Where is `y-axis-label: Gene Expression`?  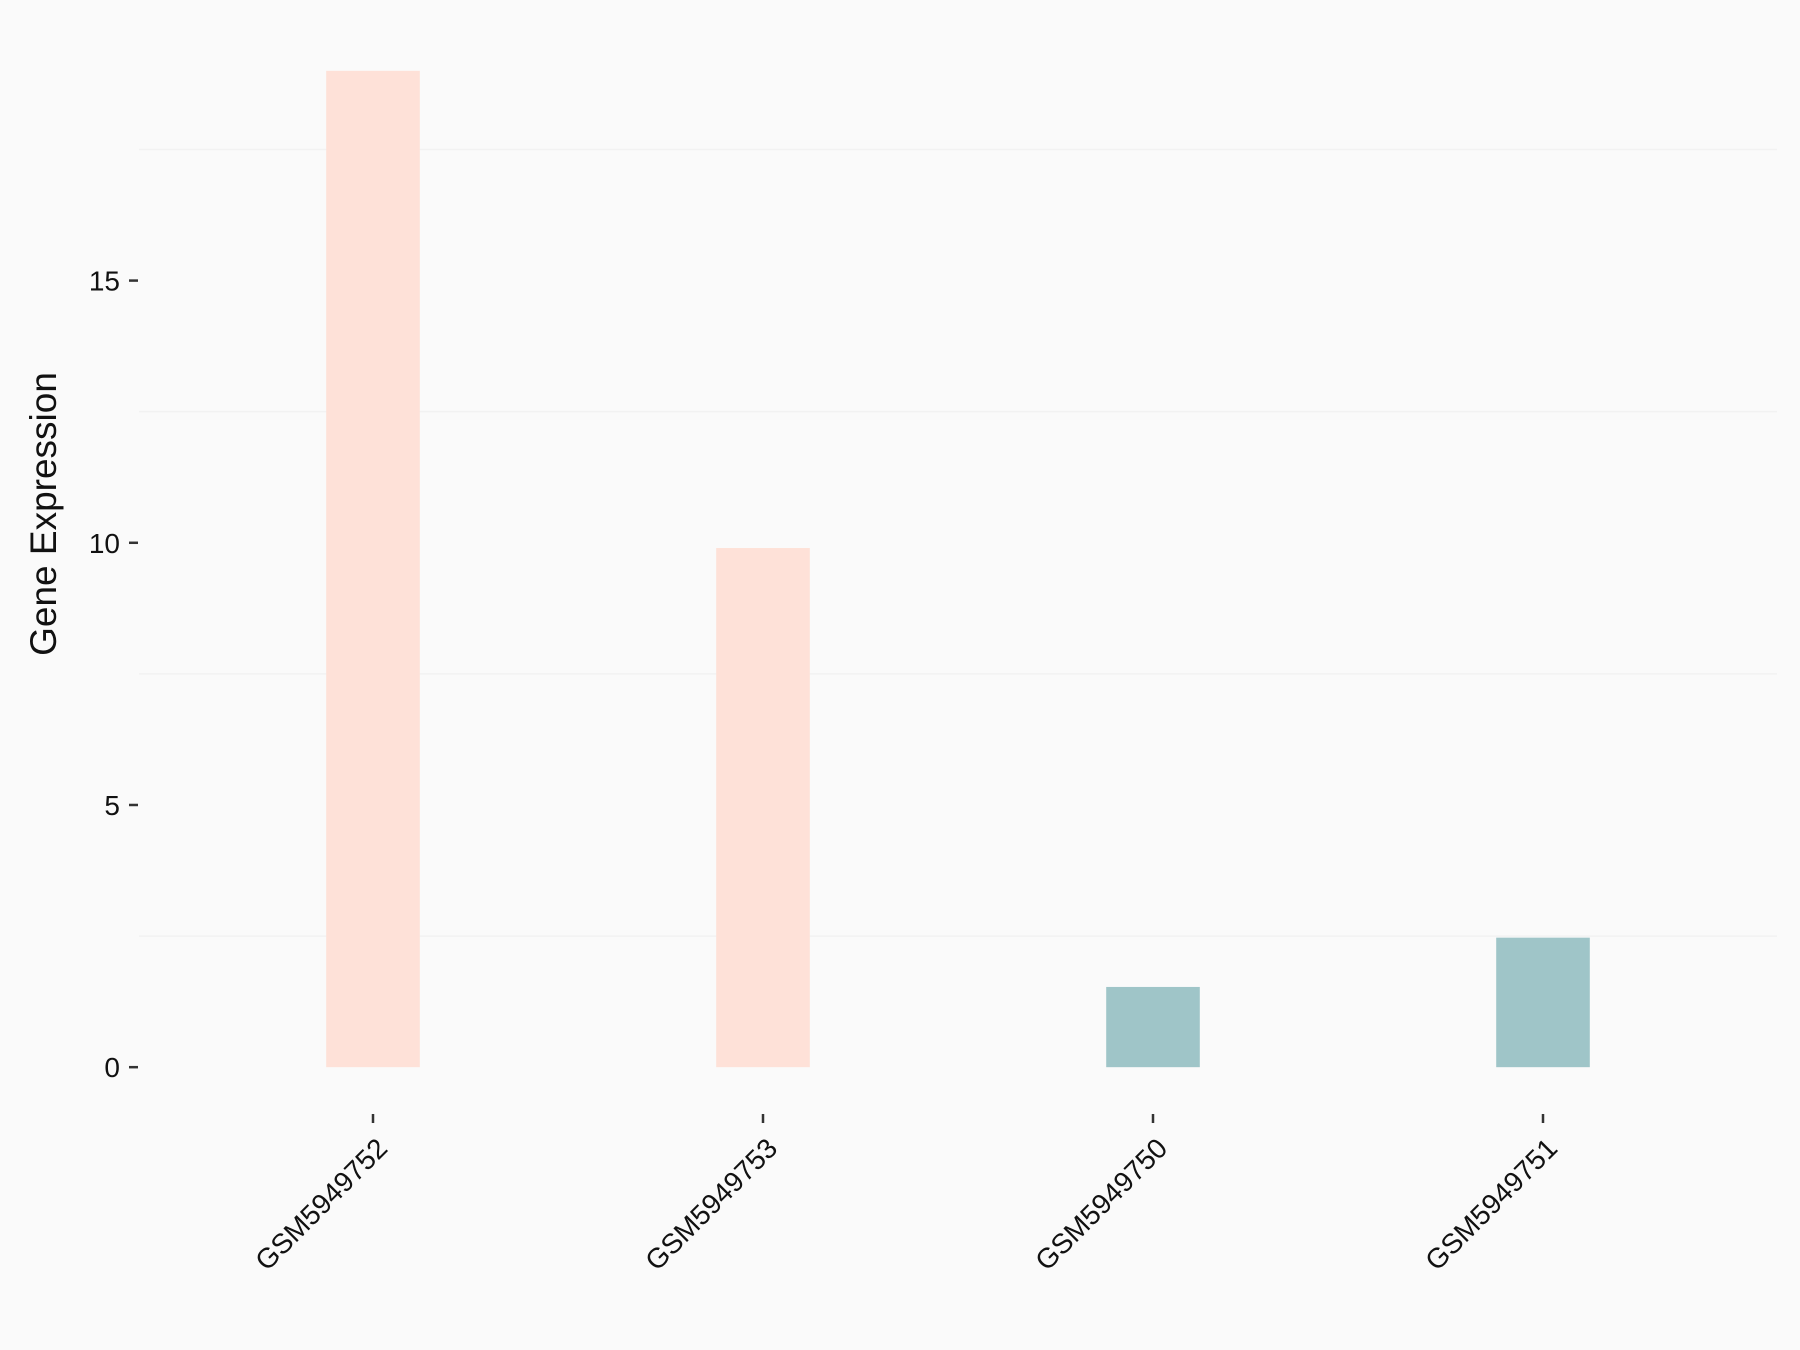
y-axis-label: Gene Expression is located at coordinates (43, 514).